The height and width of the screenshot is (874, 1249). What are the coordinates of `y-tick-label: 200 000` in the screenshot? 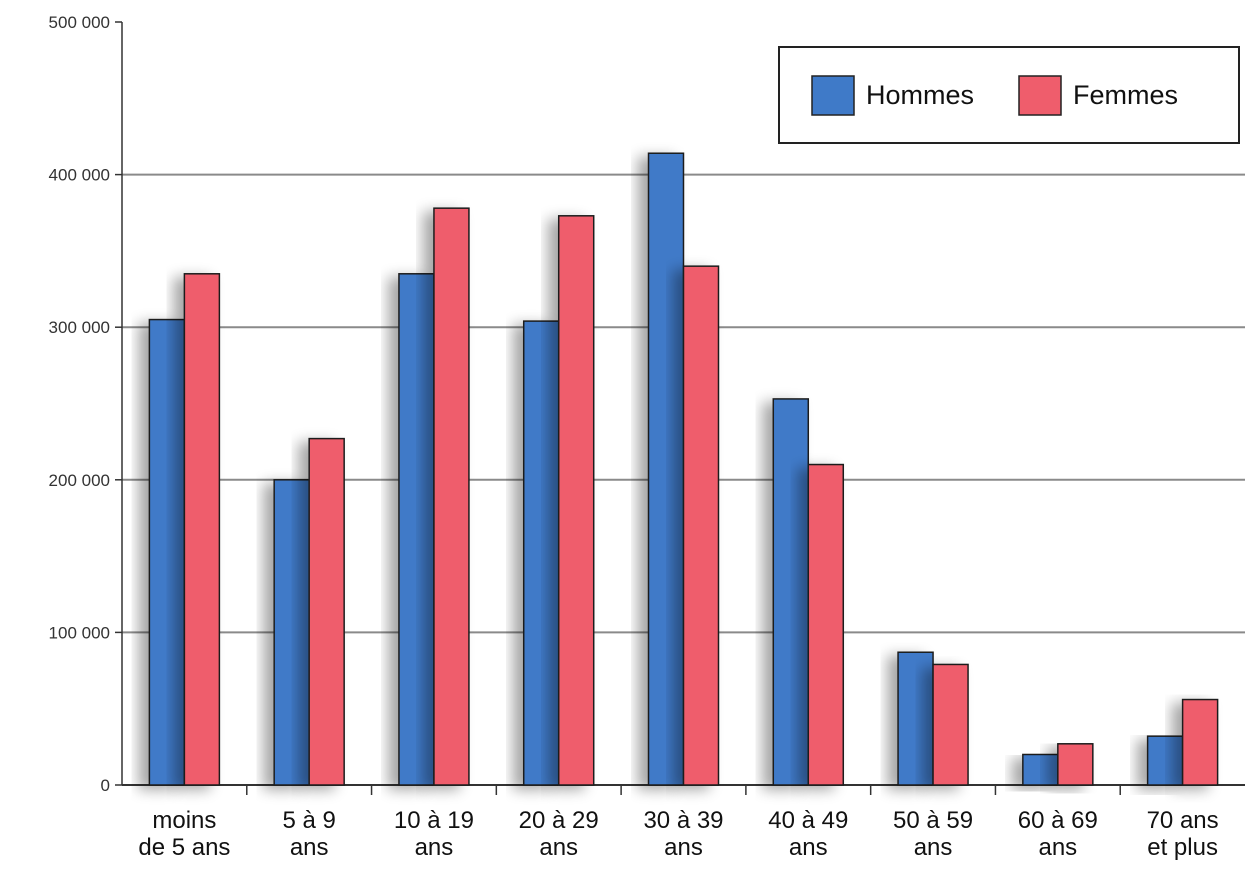 It's located at (79, 480).